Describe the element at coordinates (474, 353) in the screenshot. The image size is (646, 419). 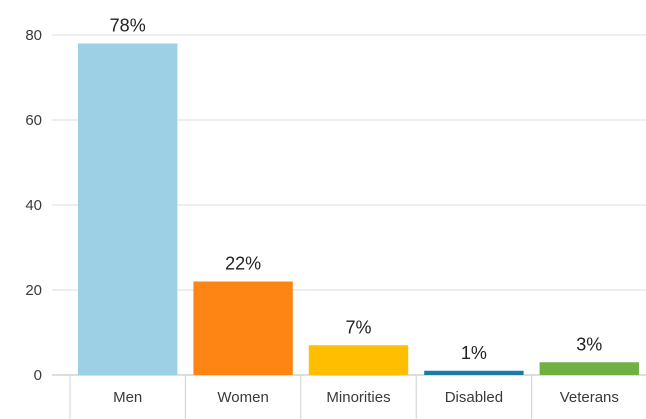
I see `data-label-disabled: 1%` at that location.